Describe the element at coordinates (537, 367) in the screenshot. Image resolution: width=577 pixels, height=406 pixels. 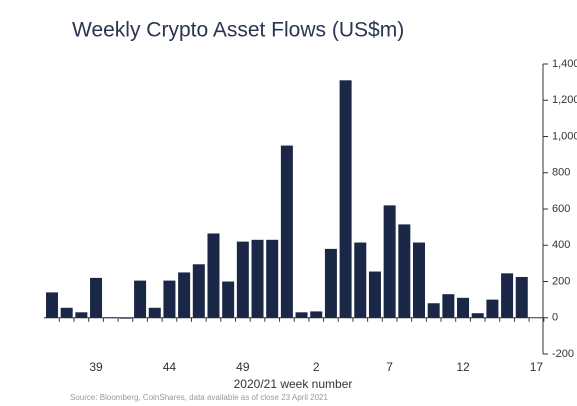
I see `x-tick-label: 17` at that location.